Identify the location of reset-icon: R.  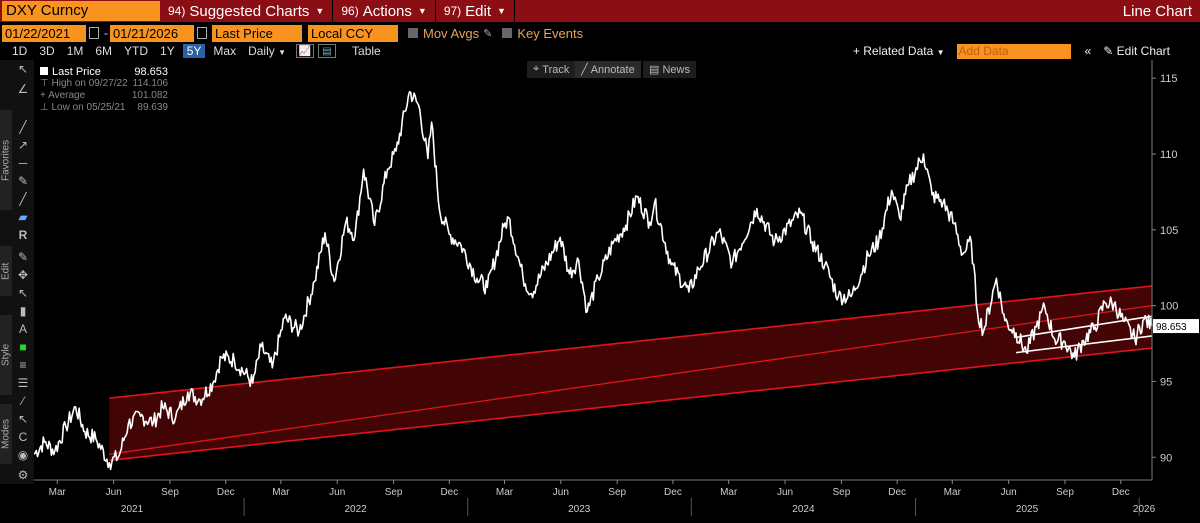
(23, 235).